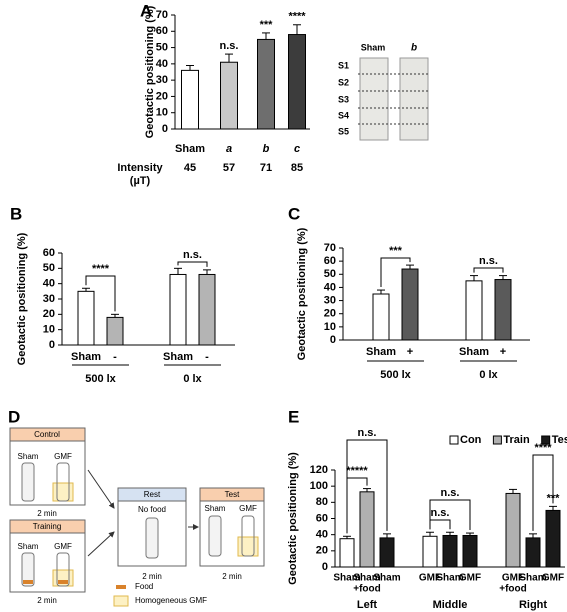 Image resolution: width=567 pixels, height=612 pixels. Describe the element at coordinates (367, 605) in the screenshot. I see `group-label: Left` at that location.